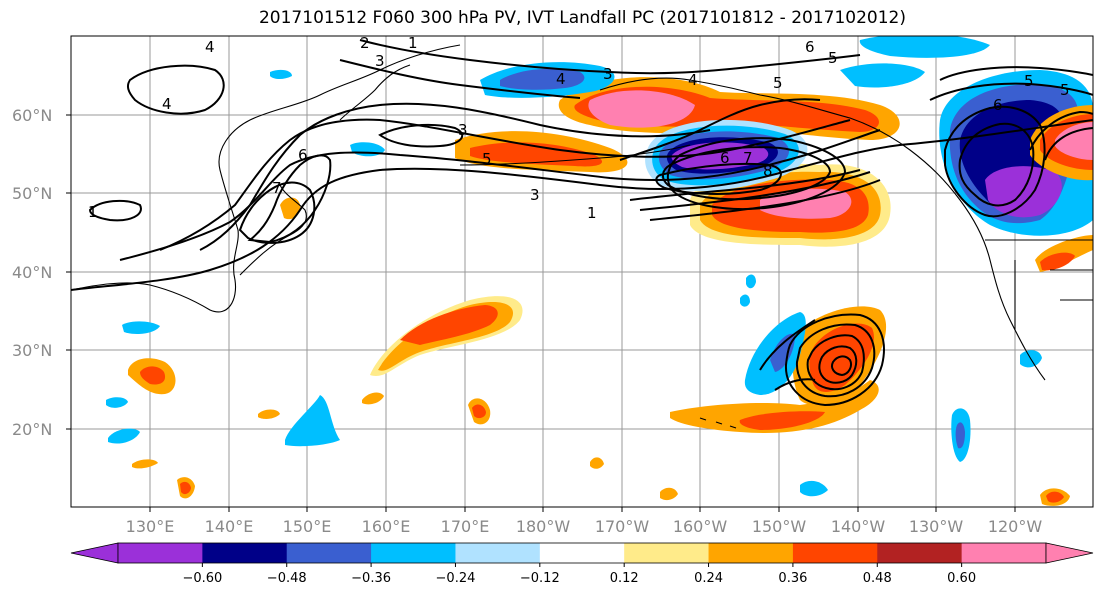  What do you see at coordinates (307, 526) in the screenshot?
I see `lon-label: 150°E` at bounding box center [307, 526].